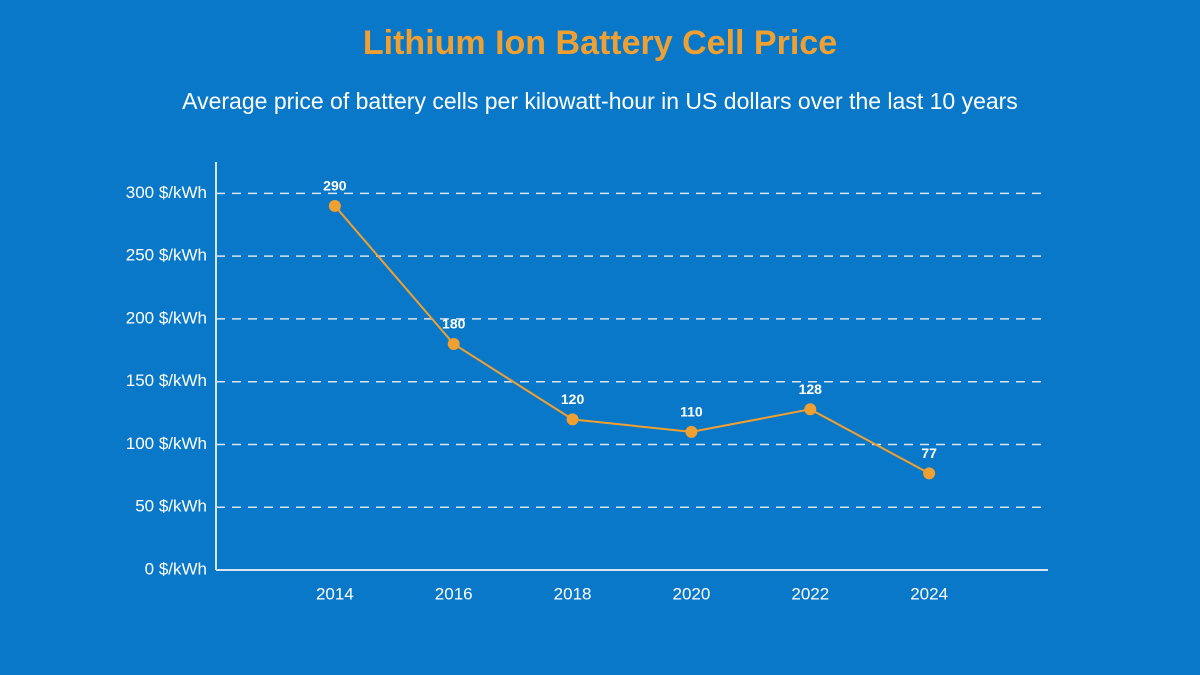  I want to click on y-tick-label: 50 $/kWh, so click(171, 506).